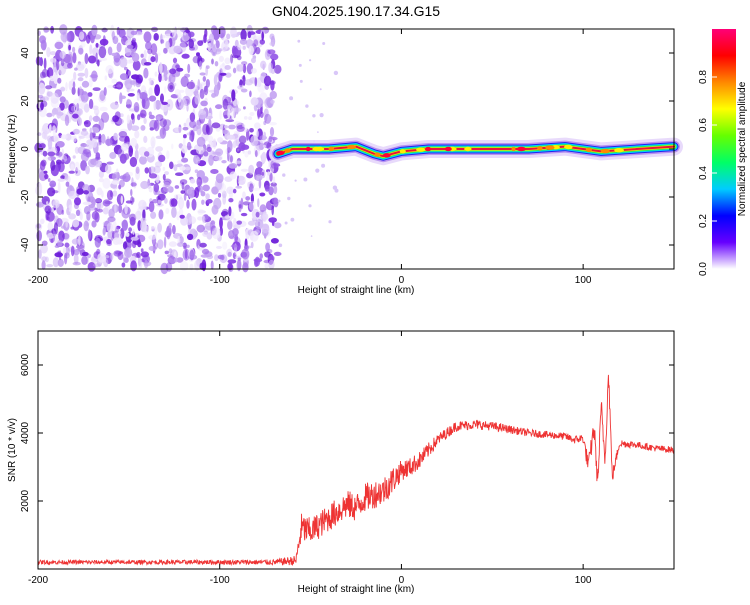 The height and width of the screenshot is (605, 750). Describe the element at coordinates (356, 589) in the screenshot. I see `snr-x-axis-label: Height of straight line (km)` at that location.